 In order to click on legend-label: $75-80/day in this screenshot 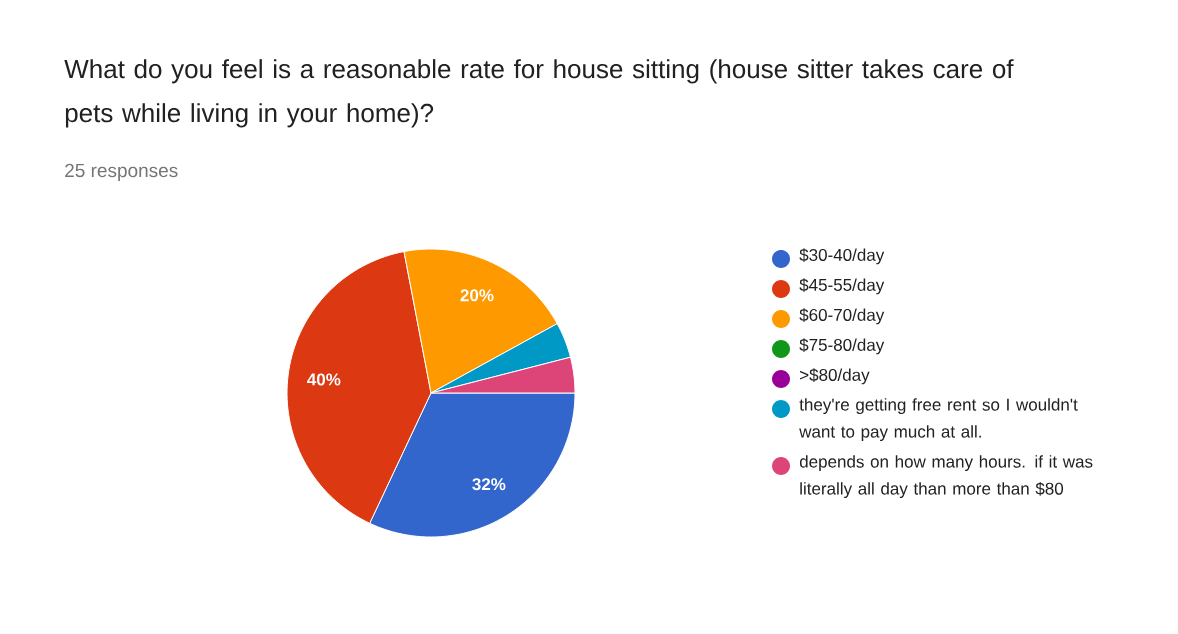, I will do `click(842, 346)`.